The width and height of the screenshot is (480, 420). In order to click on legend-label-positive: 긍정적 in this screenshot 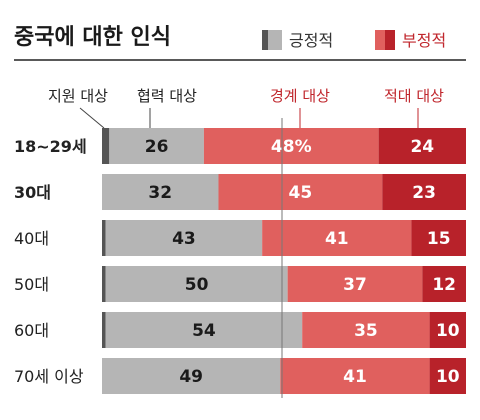, I will do `click(311, 40)`.